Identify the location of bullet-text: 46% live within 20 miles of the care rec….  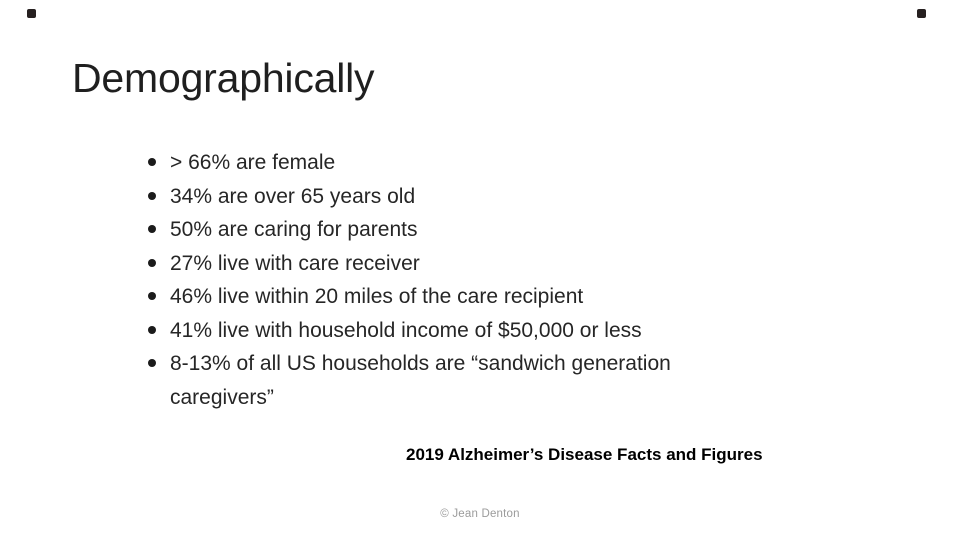
(377, 296).